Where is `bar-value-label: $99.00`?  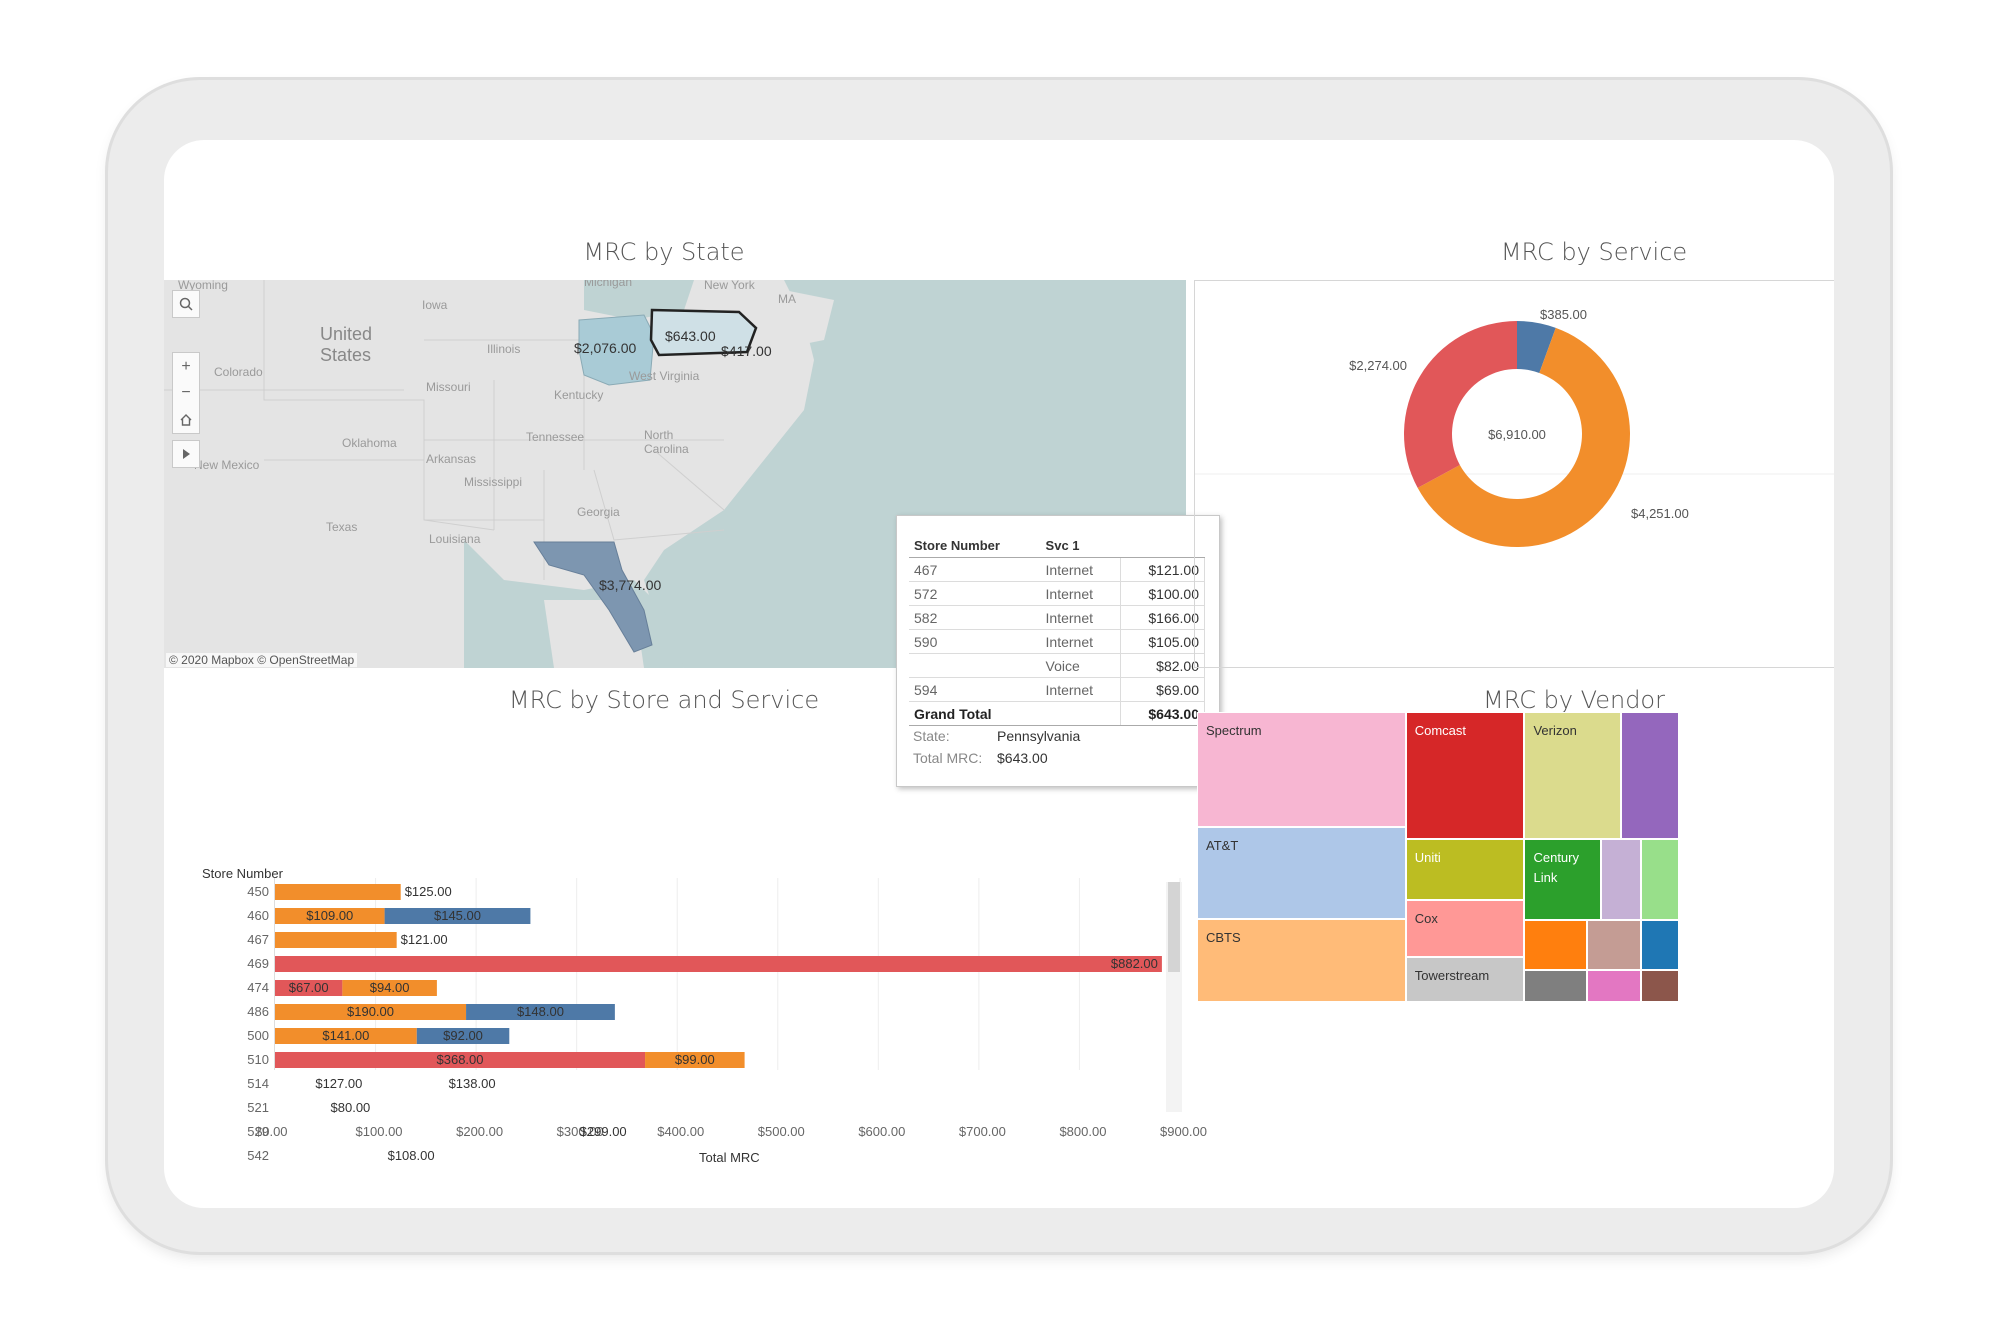 bar-value-label: $99.00 is located at coordinates (694, 1059).